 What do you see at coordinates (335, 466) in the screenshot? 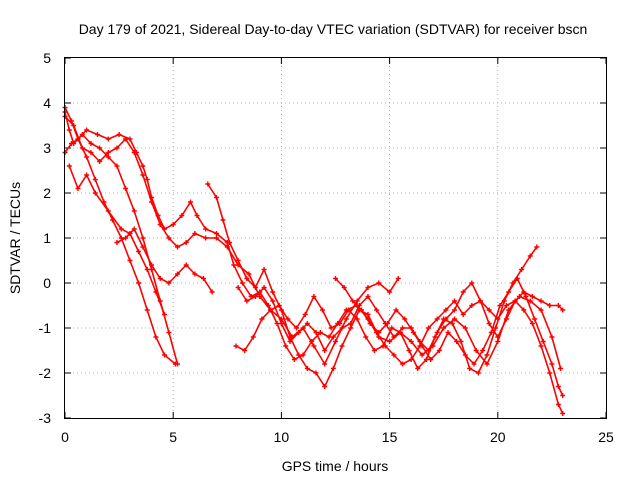
I see `x-axis-label: GPS time / hours` at bounding box center [335, 466].